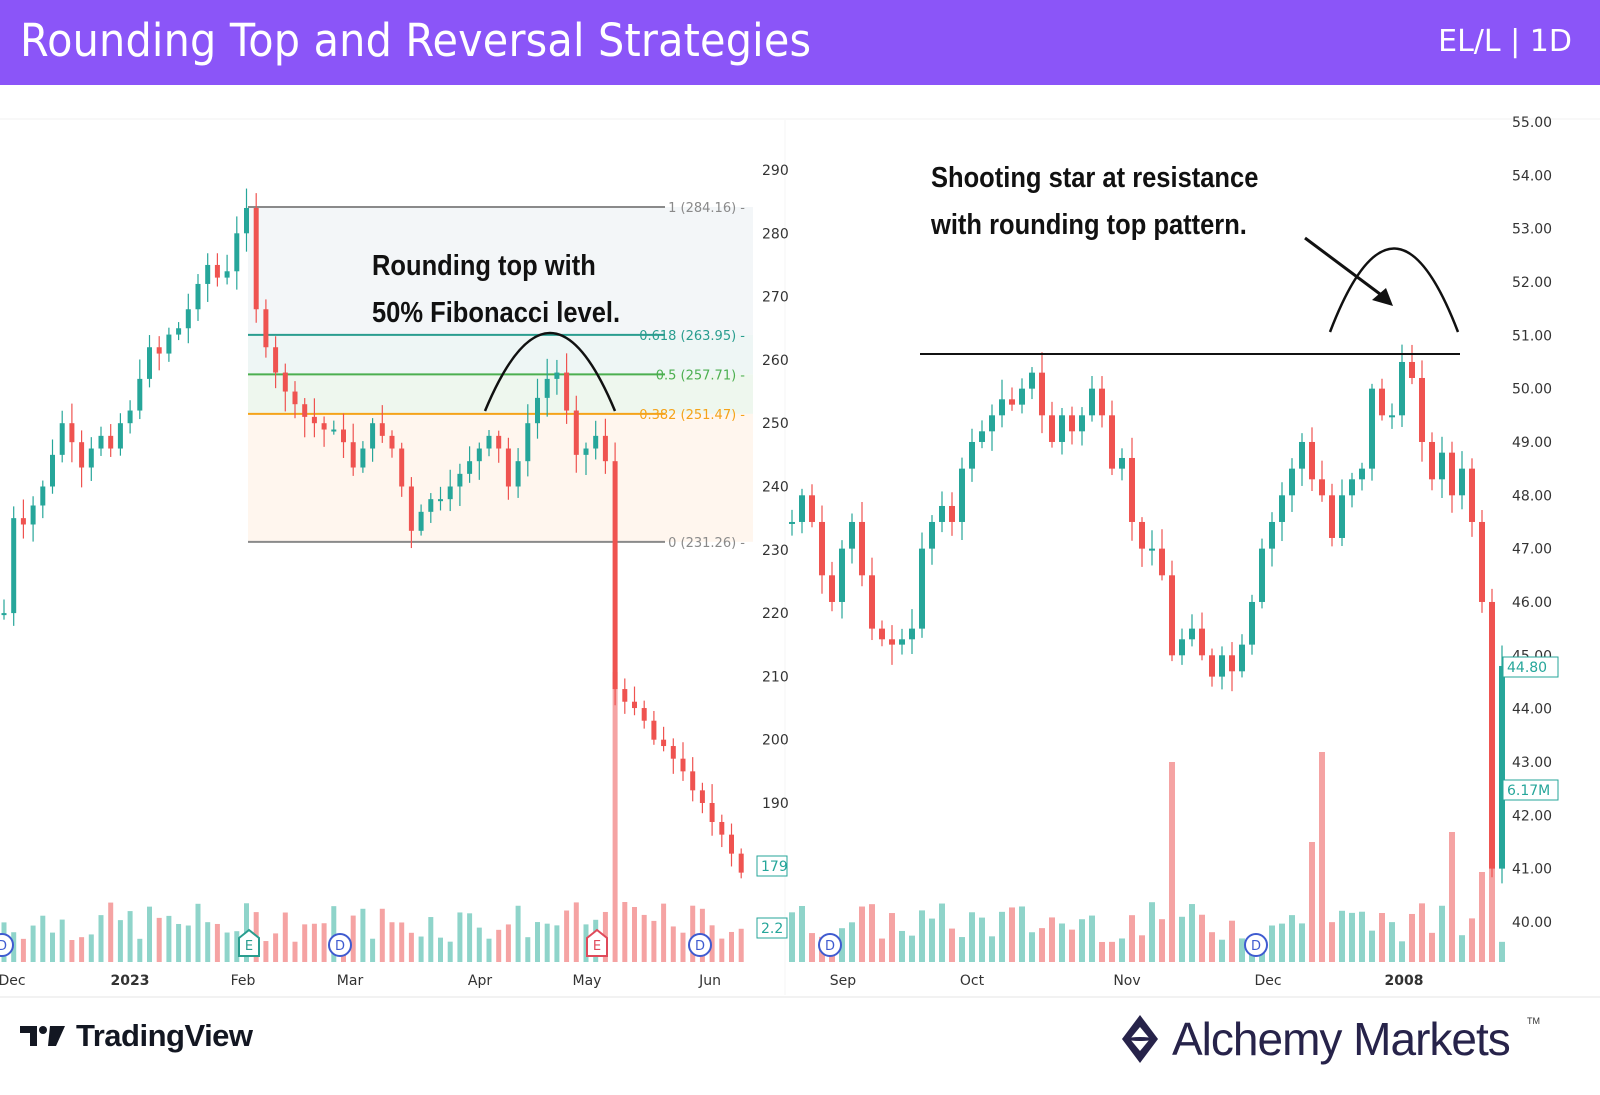  I want to click on x-axis-tick-label: Dec, so click(13, 981).